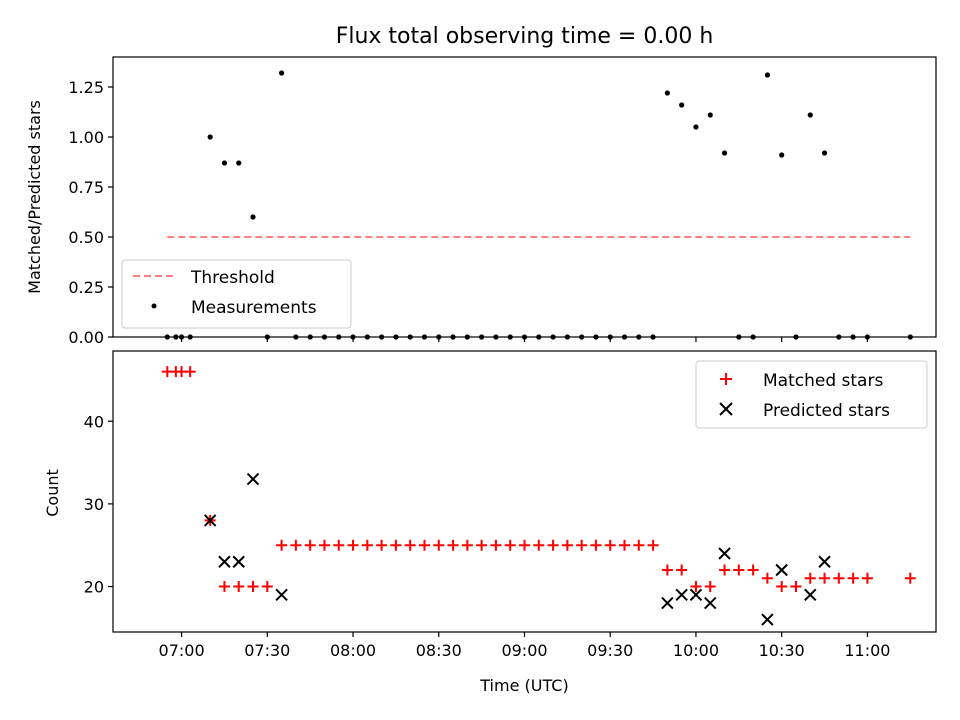 This screenshot has width=960, height=720. Describe the element at coordinates (826, 411) in the screenshot. I see `legend-predicted-label: Predicted stars` at that location.